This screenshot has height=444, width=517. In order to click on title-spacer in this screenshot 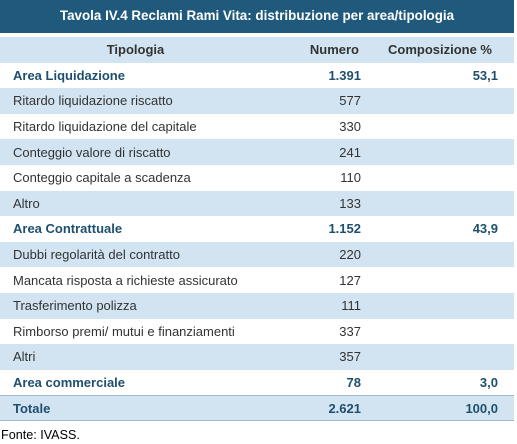, I will do `click(257, 35)`.